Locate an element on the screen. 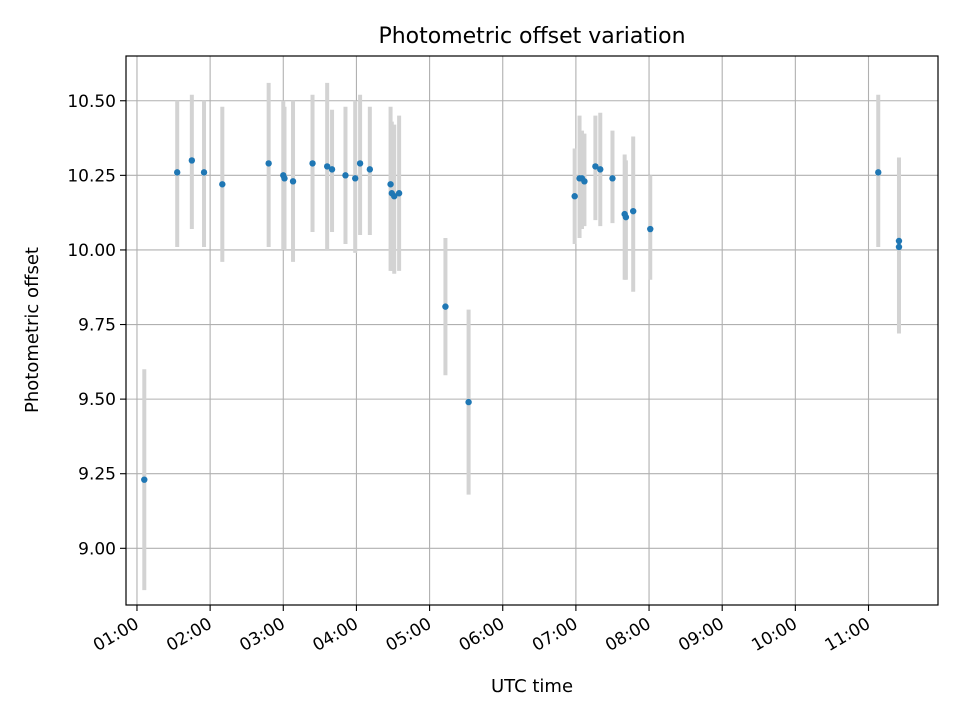  y-tick-label: 10.50 is located at coordinates (91, 102).